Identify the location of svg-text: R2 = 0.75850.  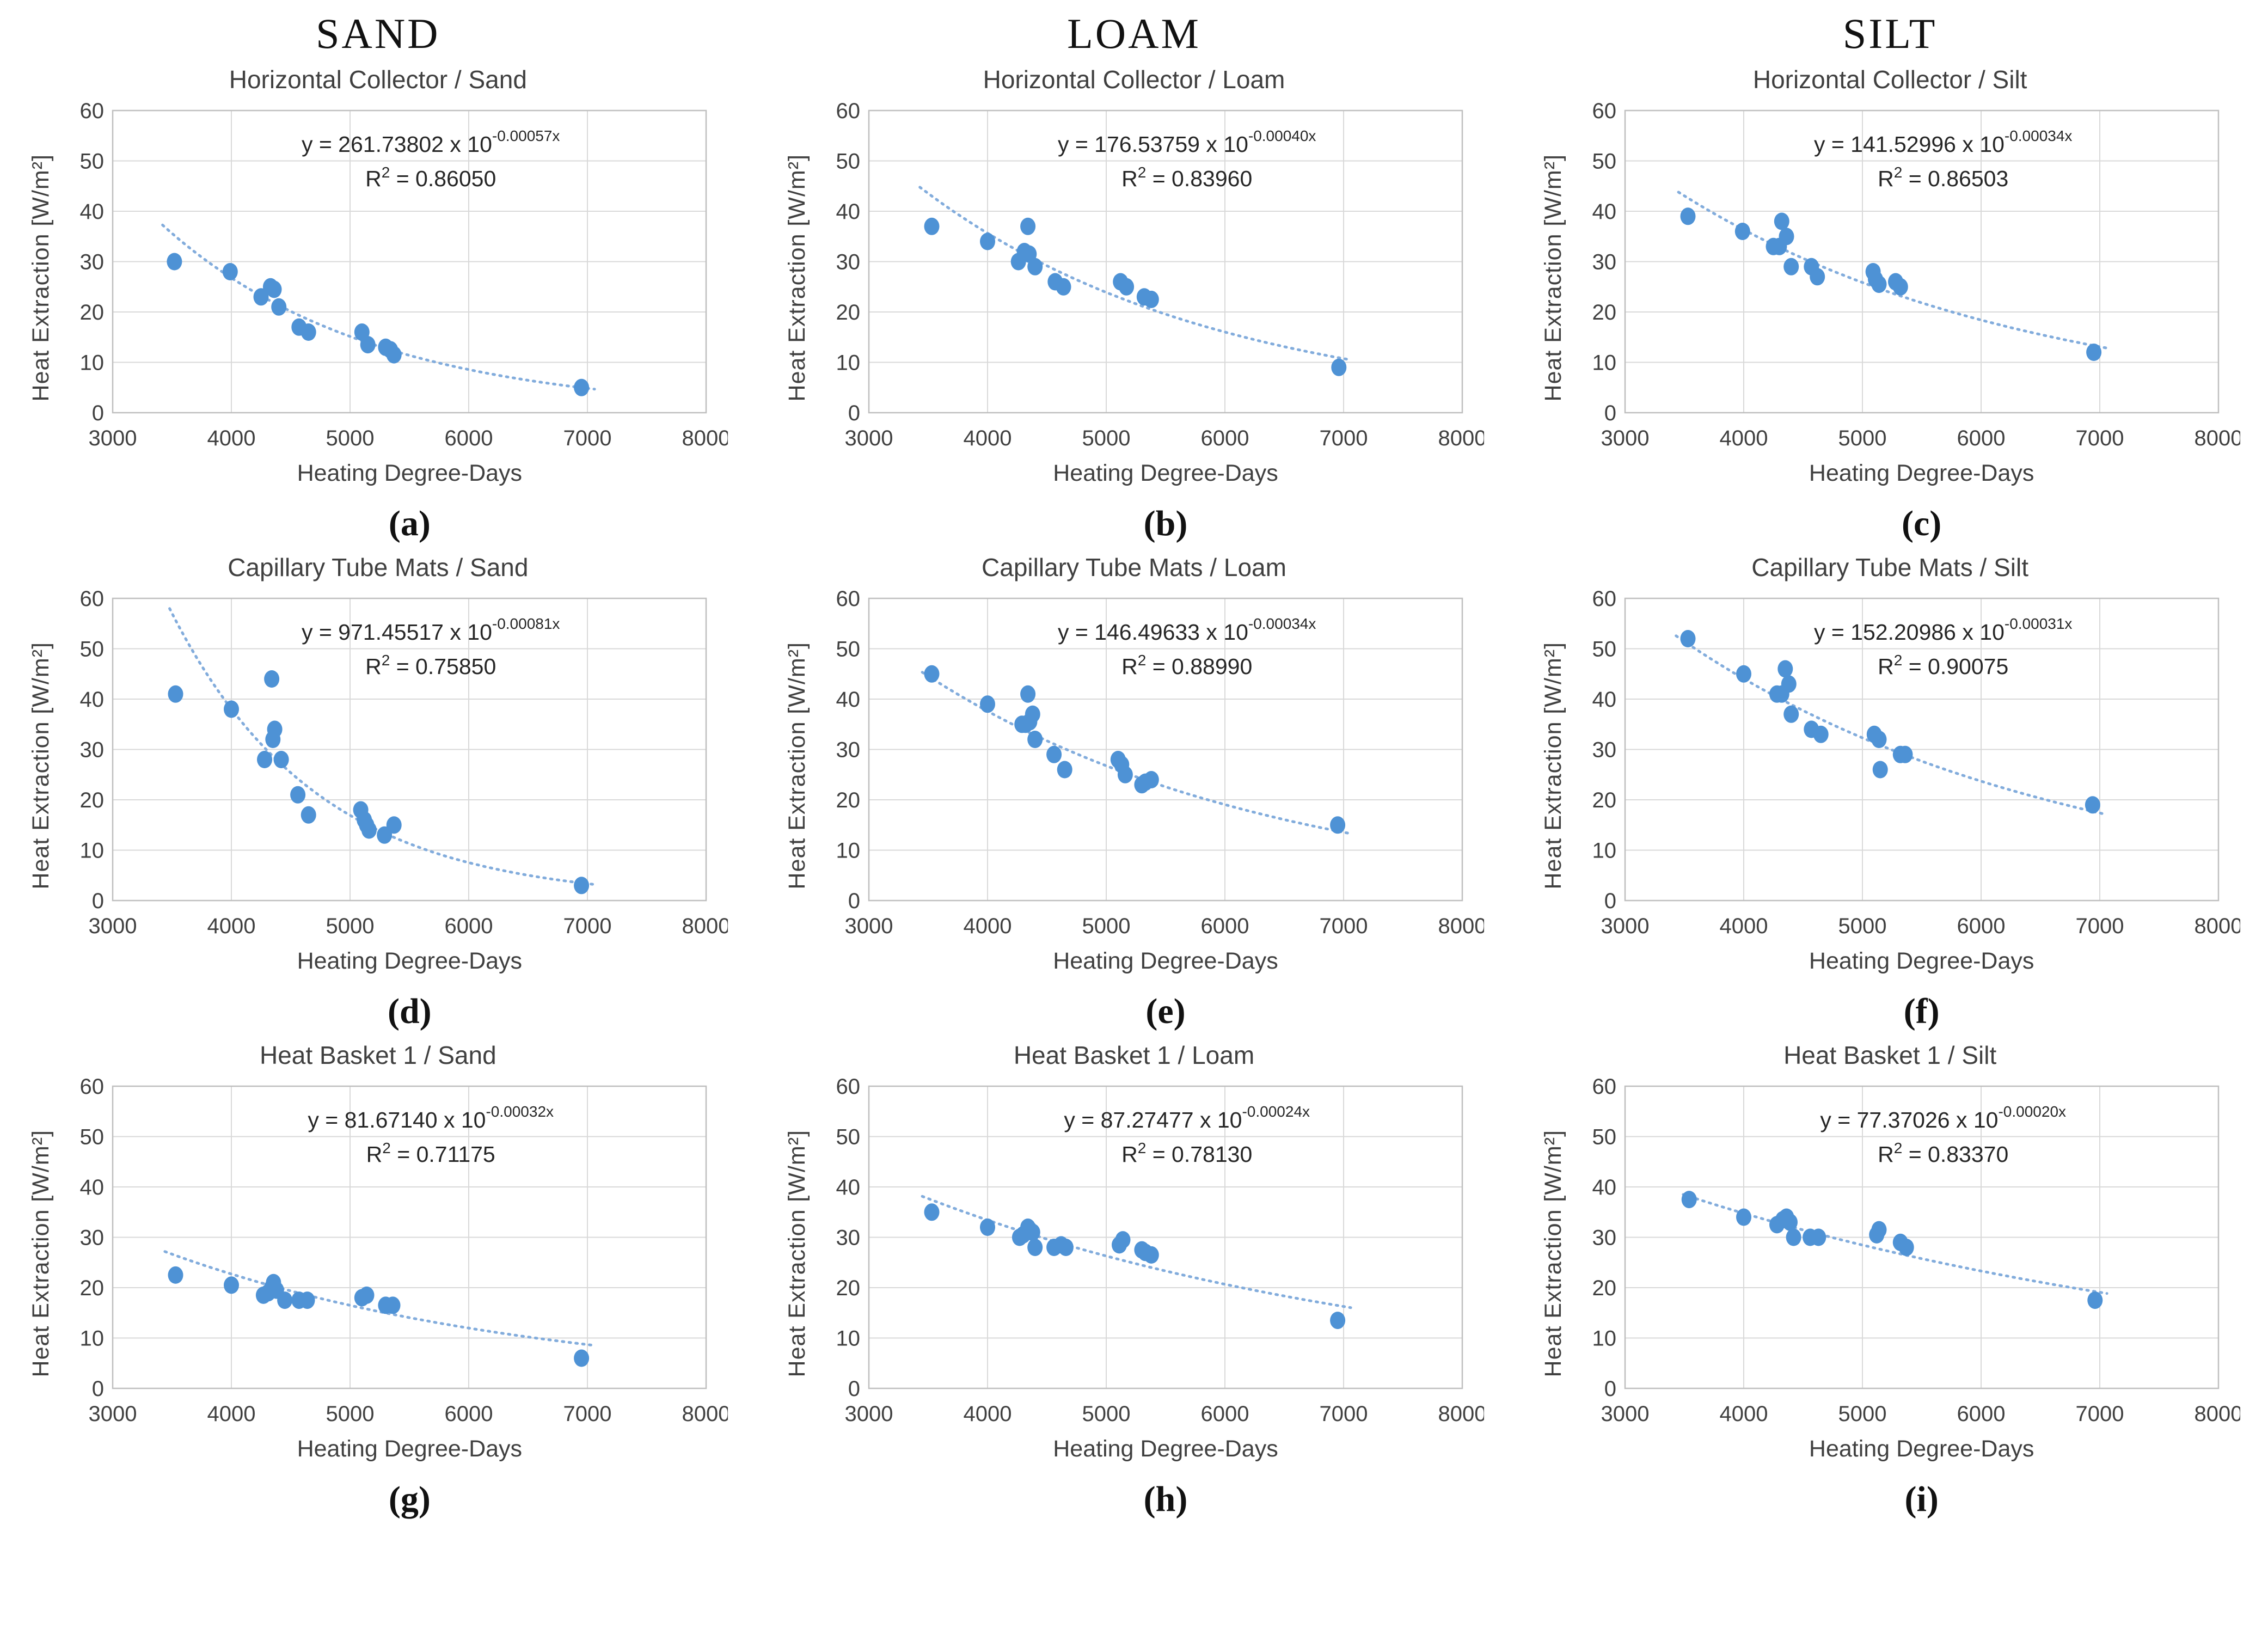
(431, 665).